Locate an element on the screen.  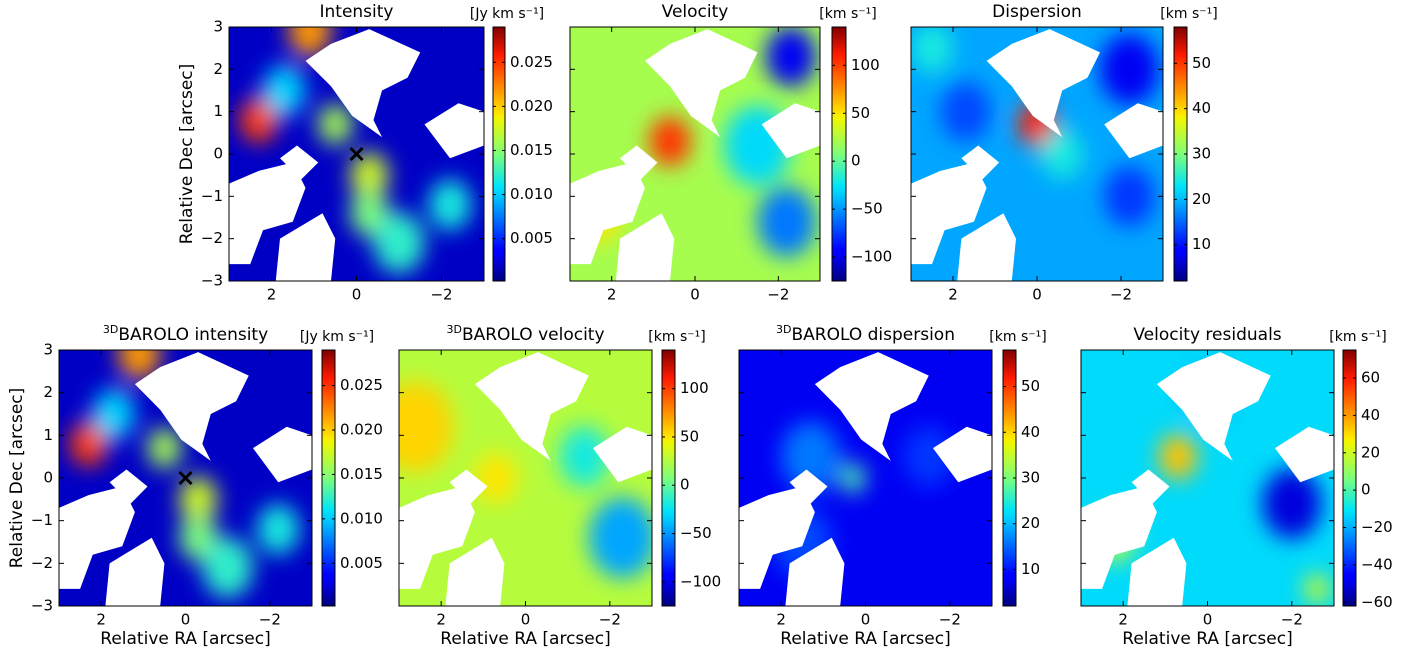
map-blobs is located at coordinates (355, 150).